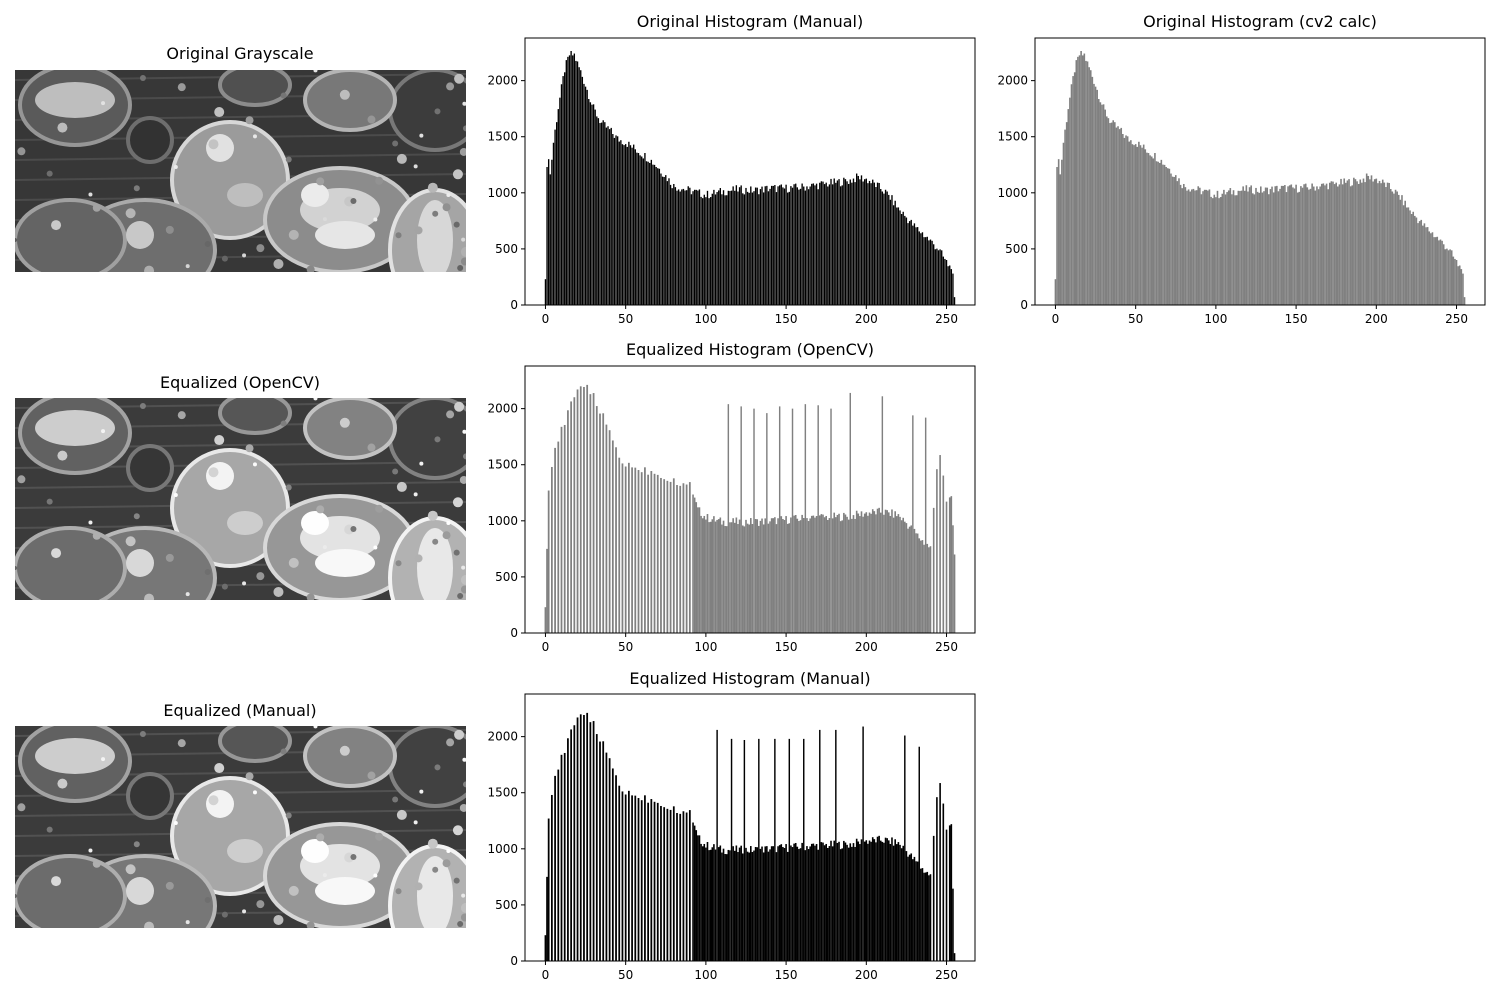  I want to click on x-tick-label: 150, so click(786, 975).